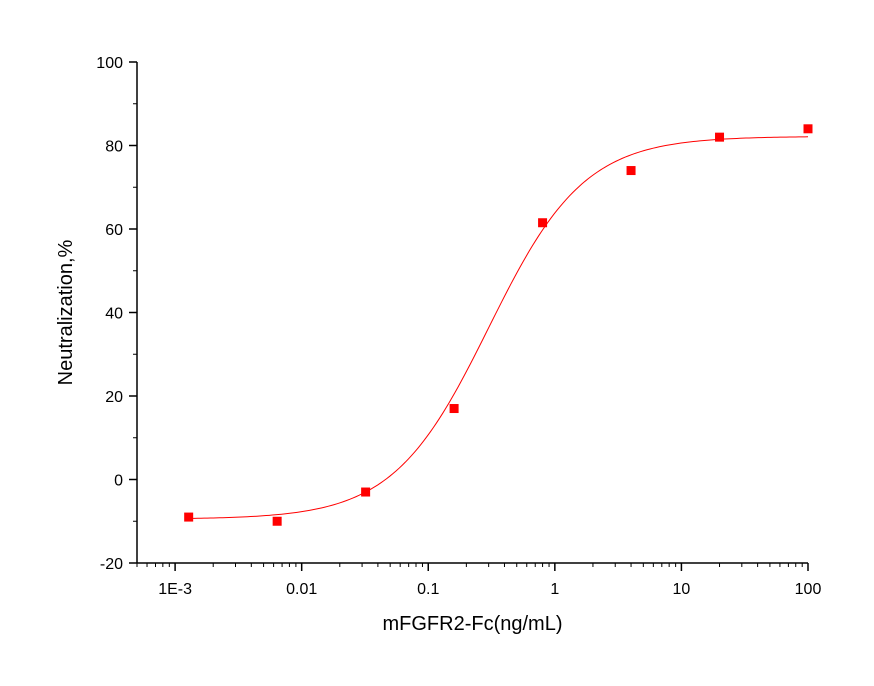 This screenshot has width=874, height=686. What do you see at coordinates (808, 589) in the screenshot?
I see `x-tick-label: 100` at bounding box center [808, 589].